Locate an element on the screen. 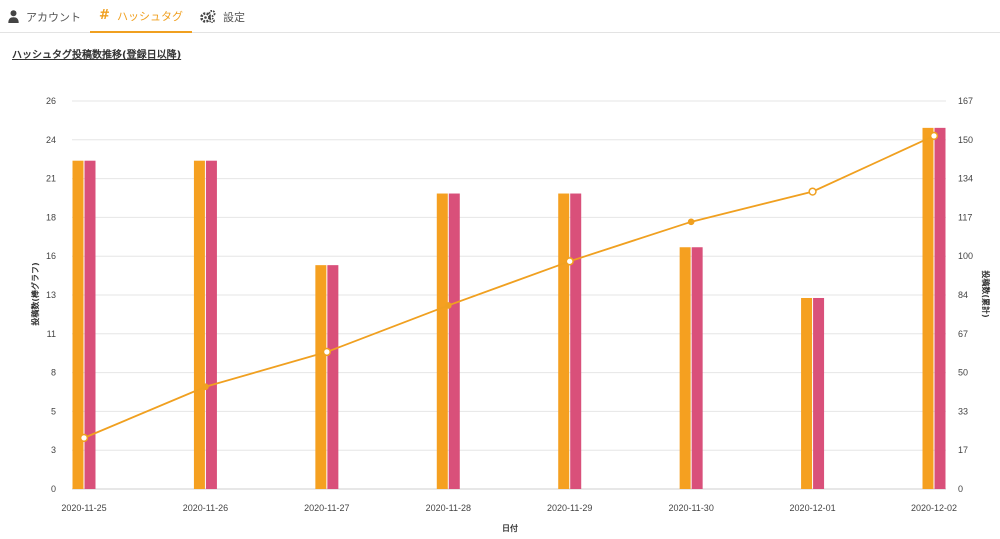 This screenshot has height=539, width=1000. y-right-tick-label: 84 is located at coordinates (963, 295).